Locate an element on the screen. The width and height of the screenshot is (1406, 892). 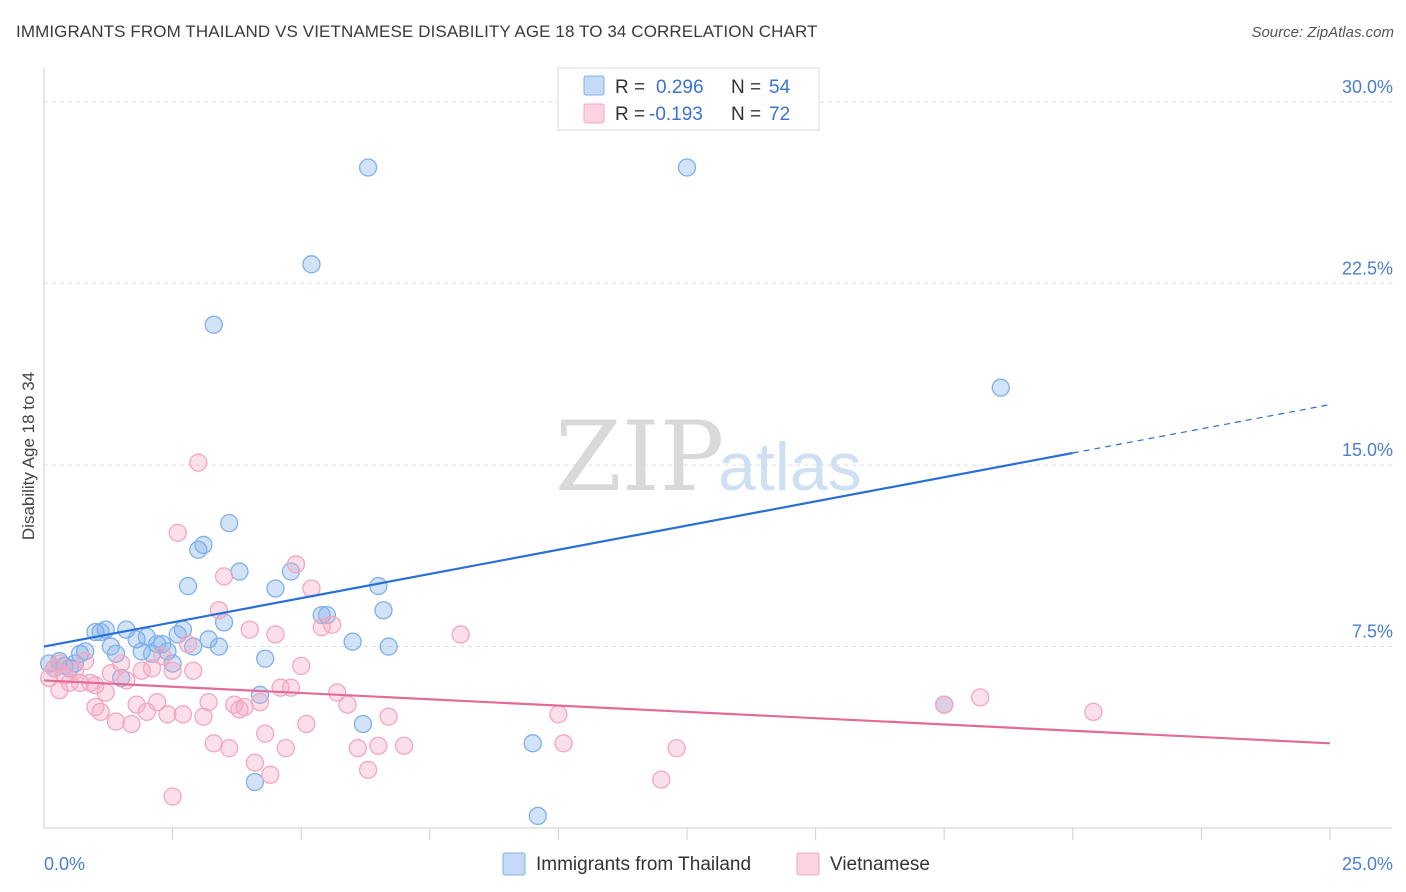
bottom-legend-label-vietnamese: Vietnamese is located at coordinates (880, 864).